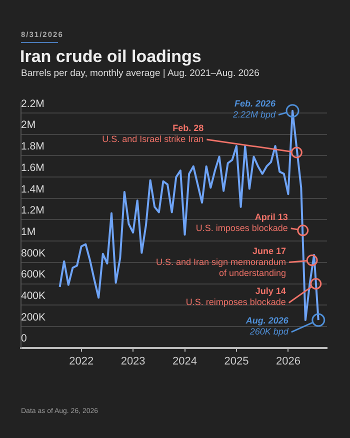 Image resolution: width=350 pixels, height=438 pixels. Describe the element at coordinates (267, 326) in the screenshot. I see `annotation: Aug. 2026 260K bpd` at that location.